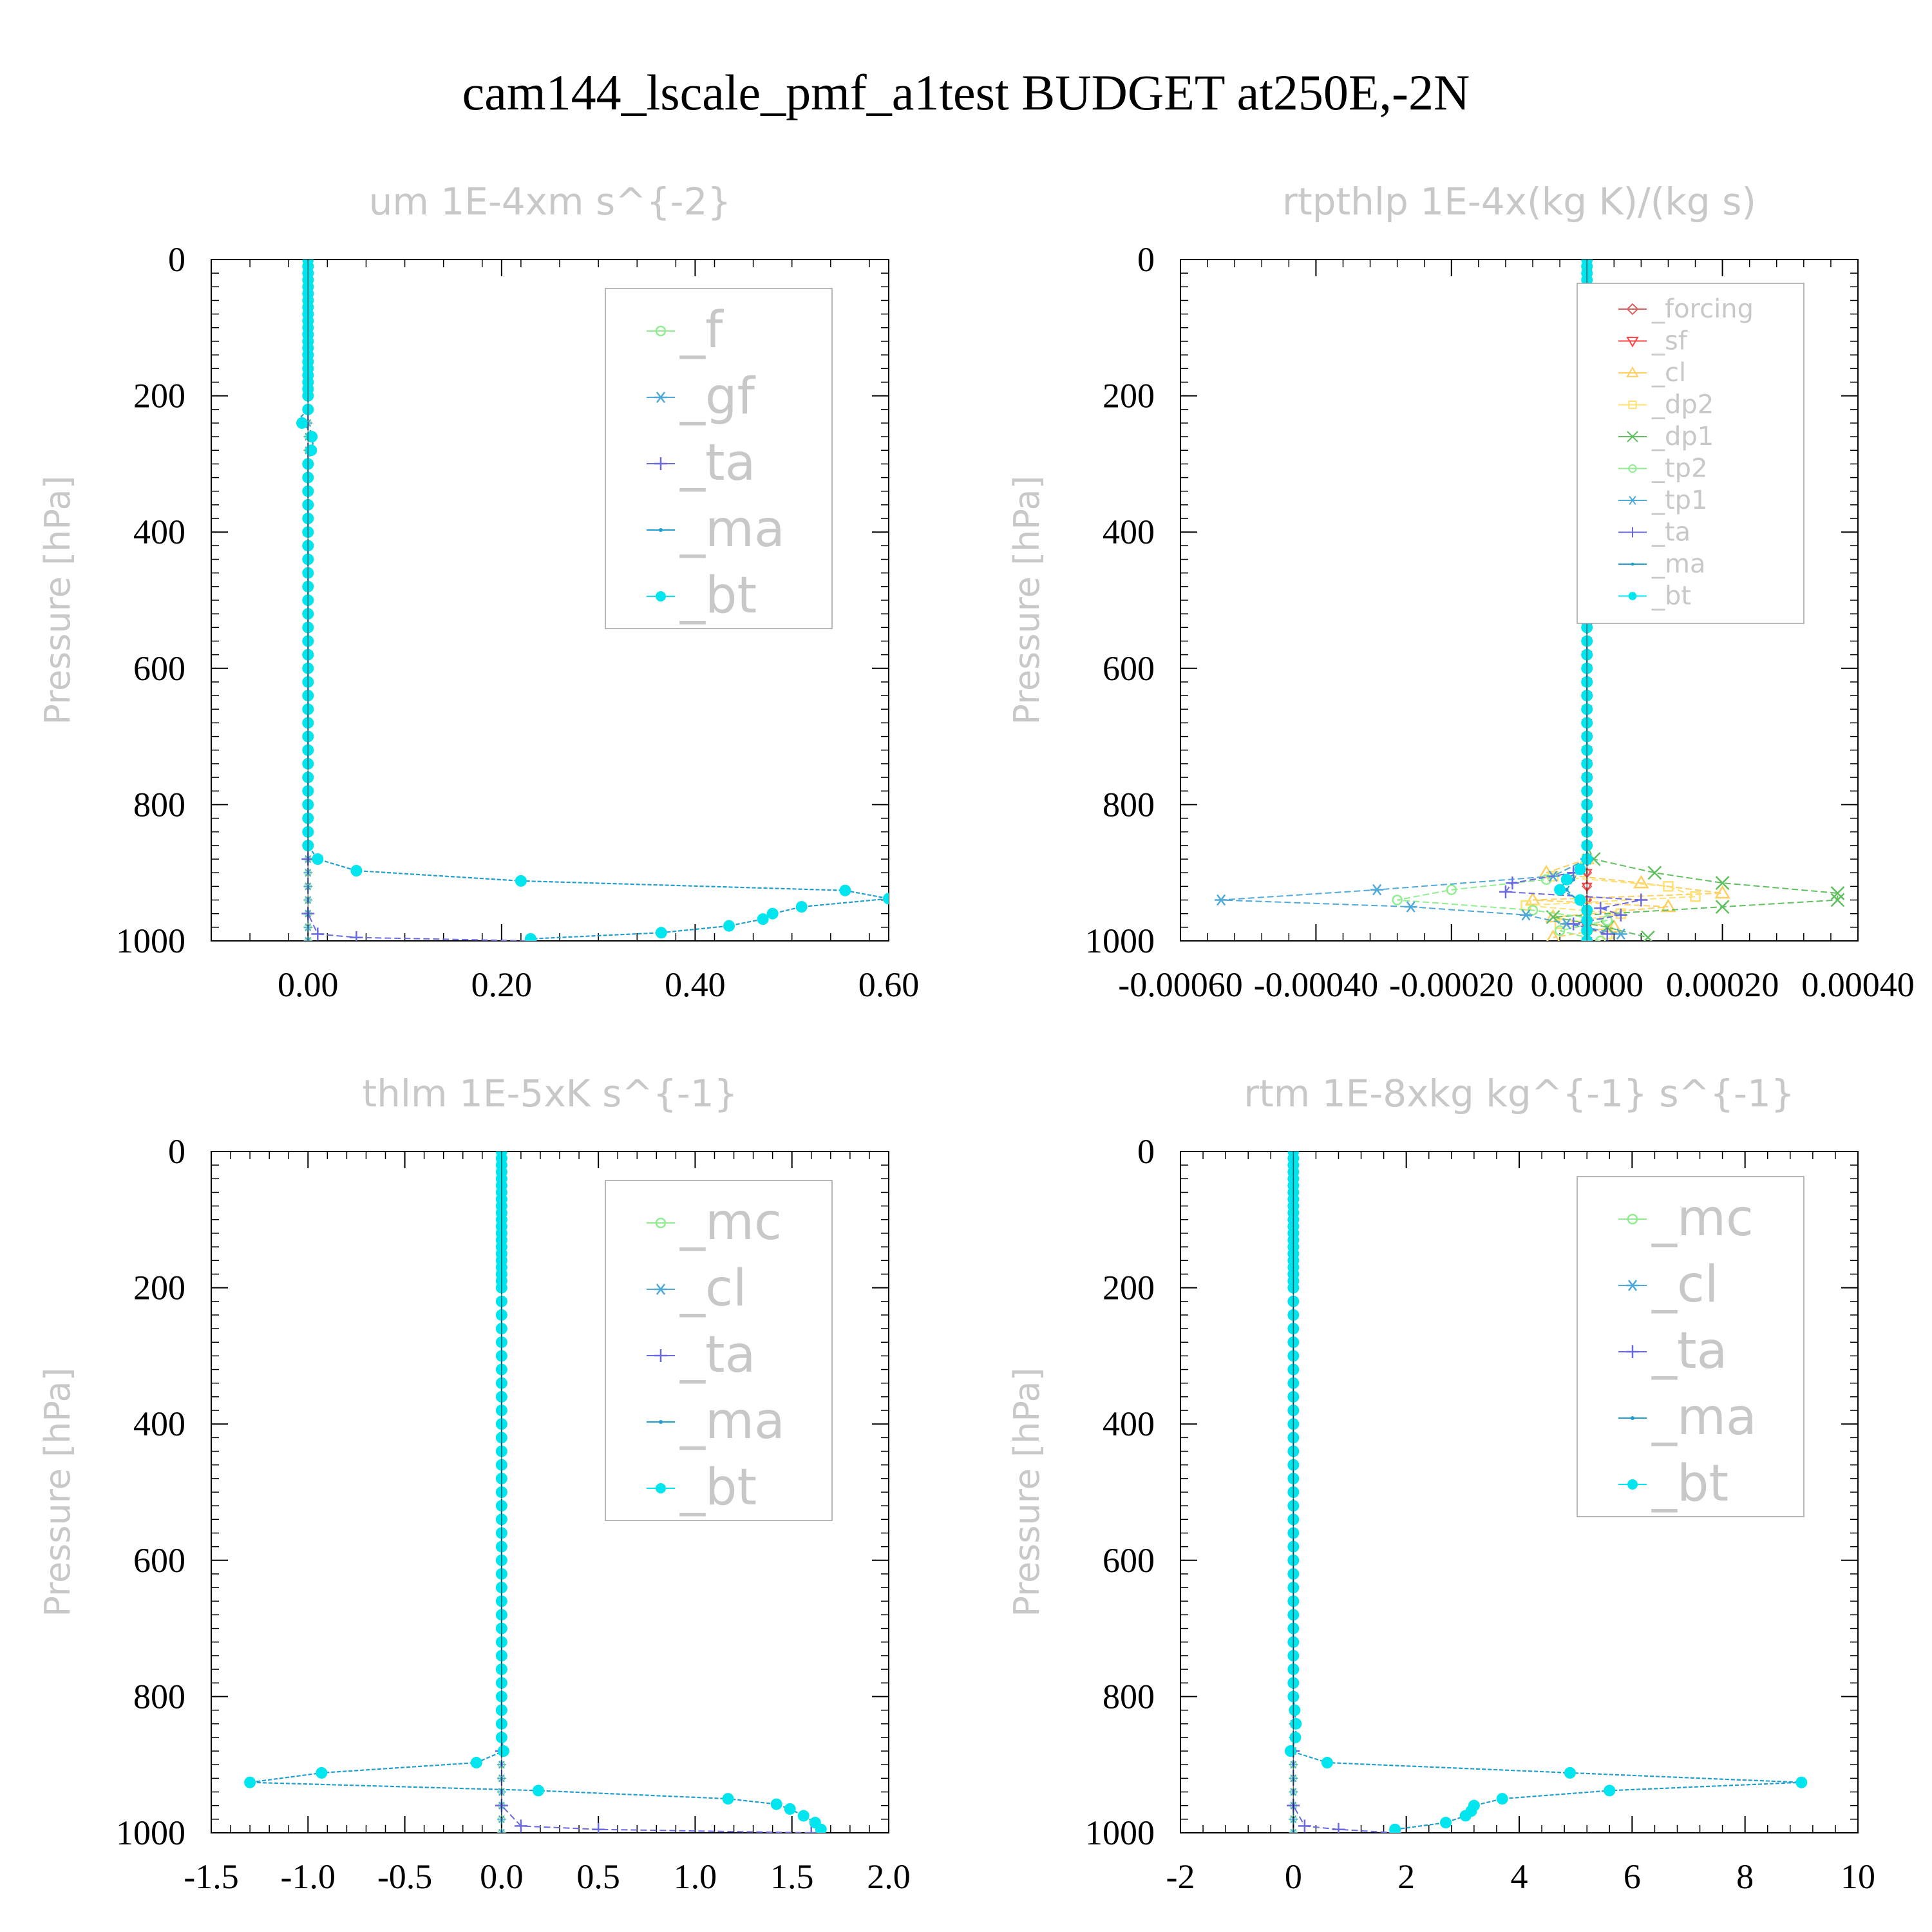 Image resolution: width=1932 pixels, height=1932 pixels. What do you see at coordinates (211, 1876) in the screenshot?
I see `x-tick-label: -1.5` at bounding box center [211, 1876].